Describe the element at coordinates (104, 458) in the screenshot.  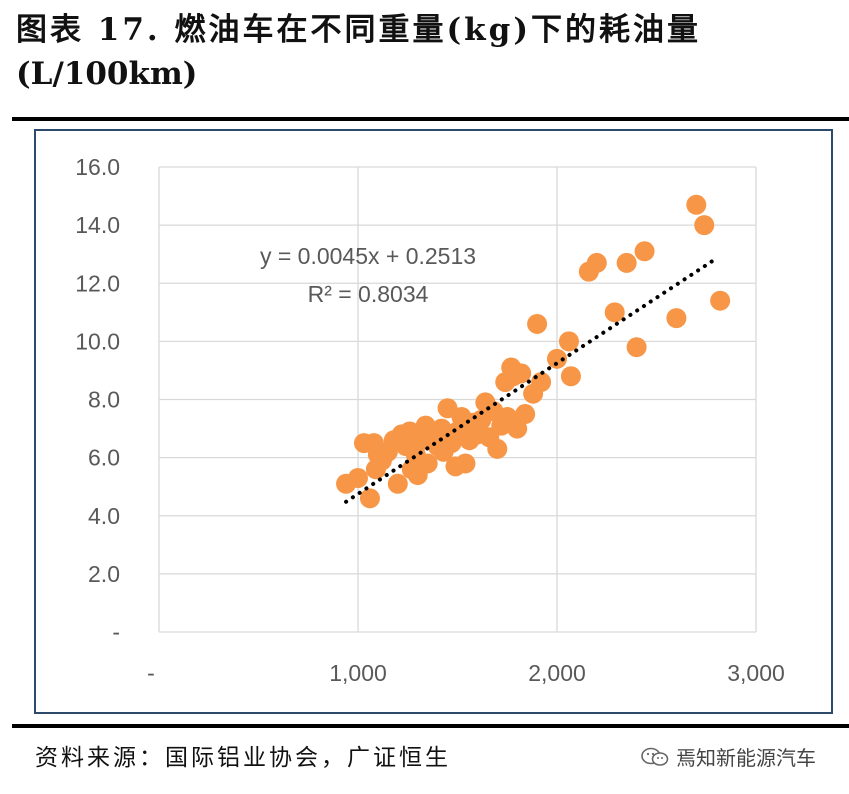
I see `y-tick-label: 6.0` at that location.